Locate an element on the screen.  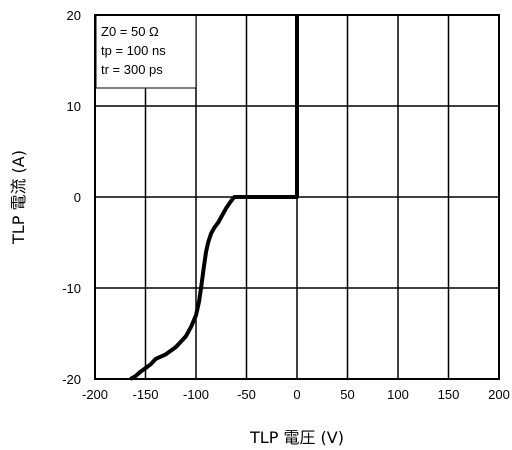
annotation-impedance: Z0 = 50 Ω is located at coordinates (130, 31).